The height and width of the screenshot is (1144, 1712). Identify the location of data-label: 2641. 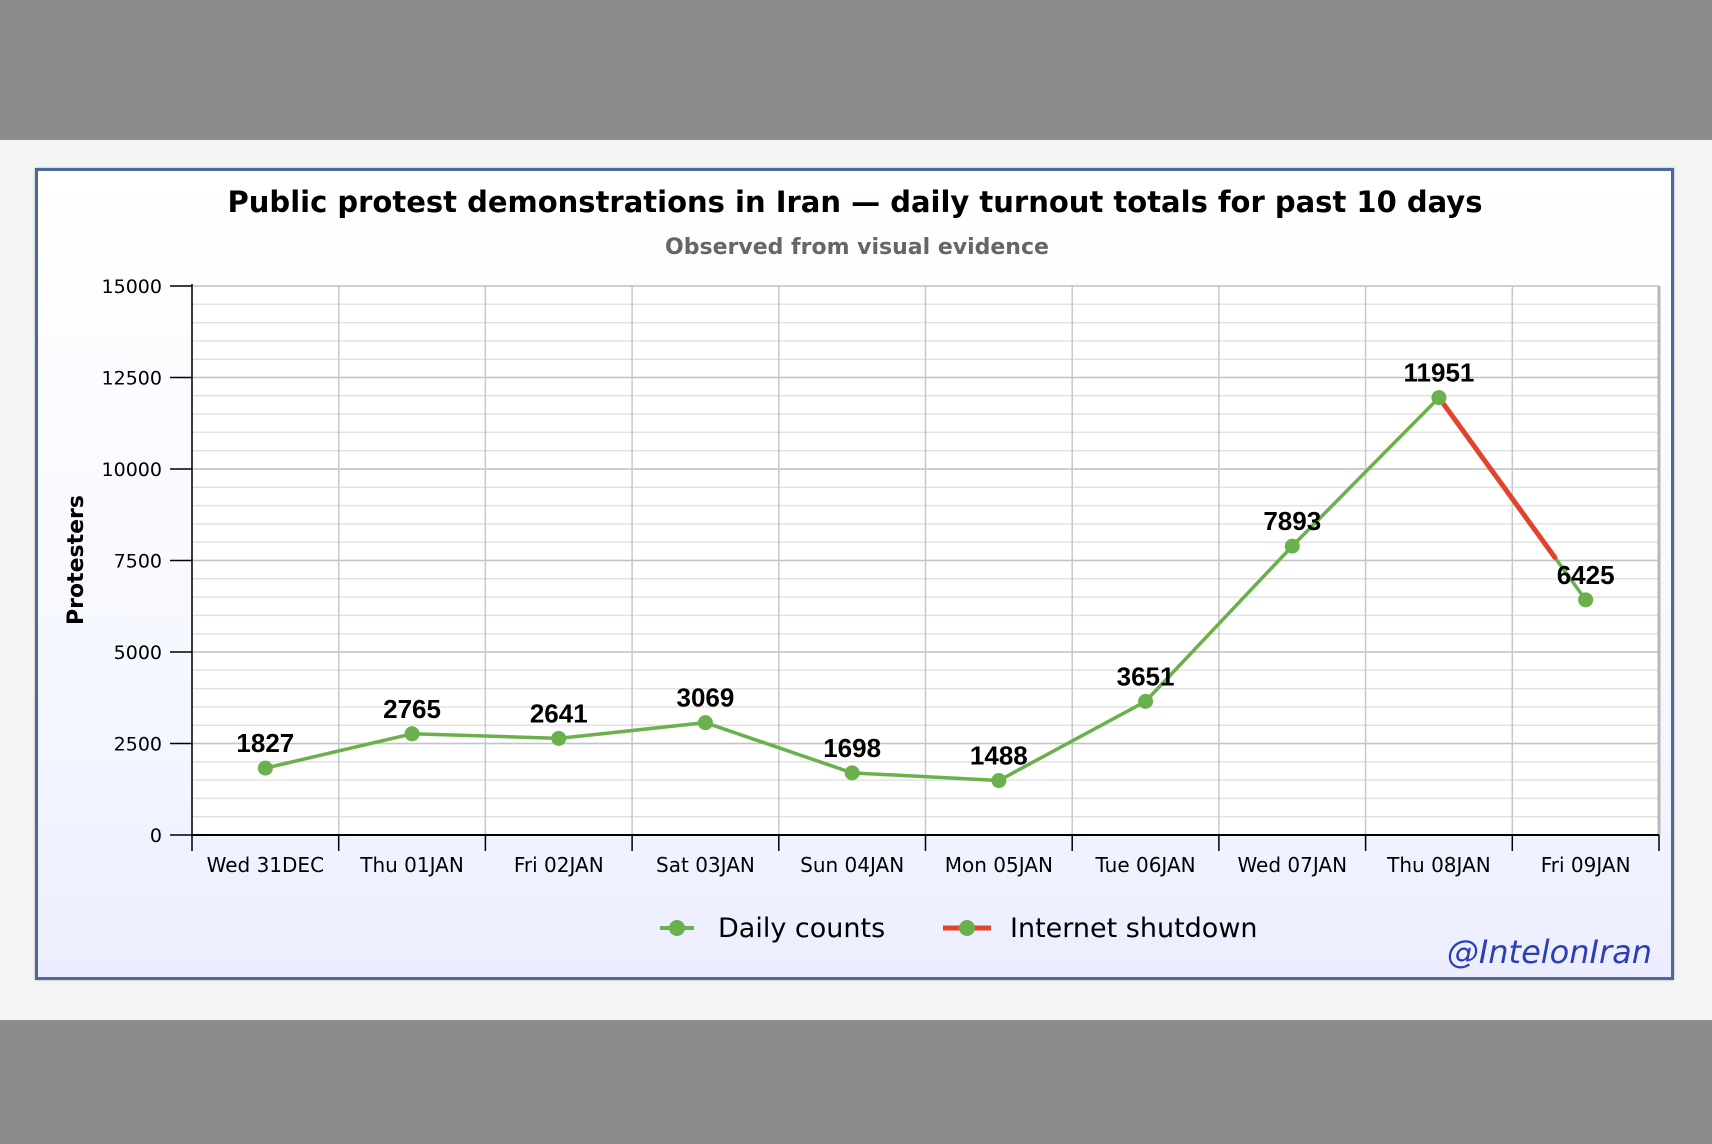
(559, 713).